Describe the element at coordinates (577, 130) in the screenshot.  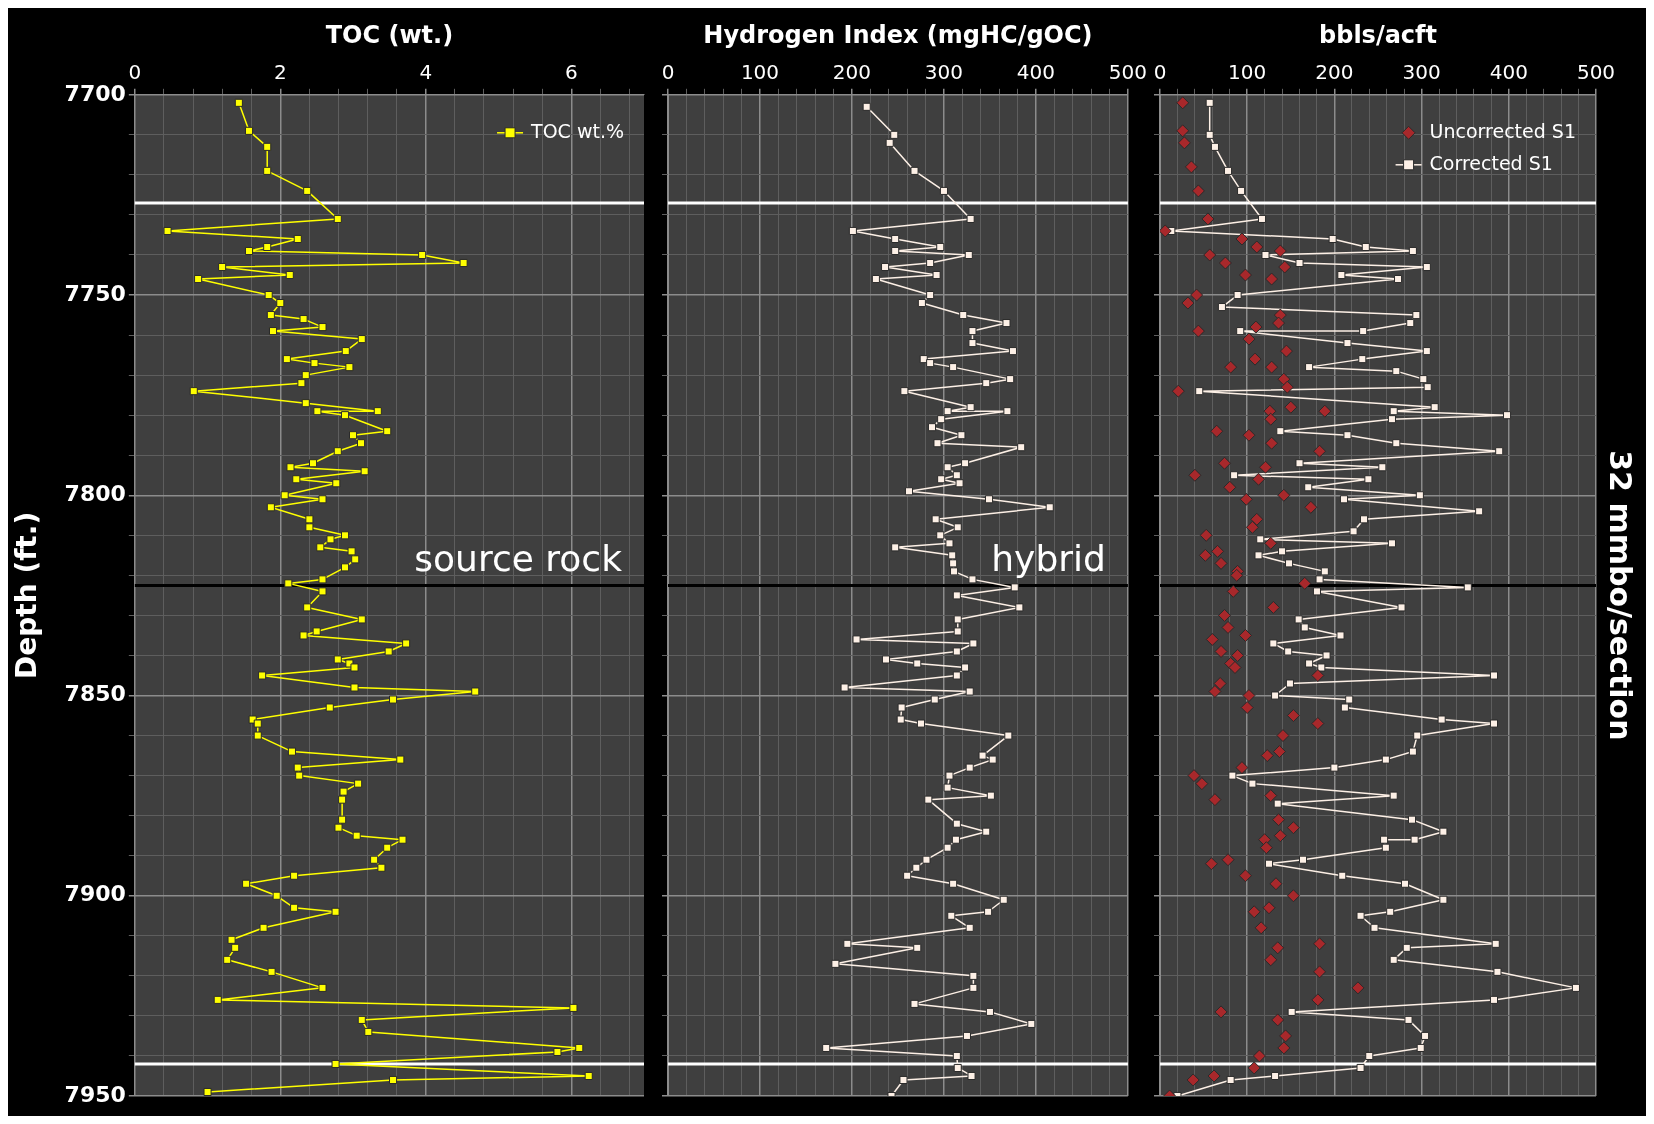
I see `legend-label: TOC wt.%` at that location.